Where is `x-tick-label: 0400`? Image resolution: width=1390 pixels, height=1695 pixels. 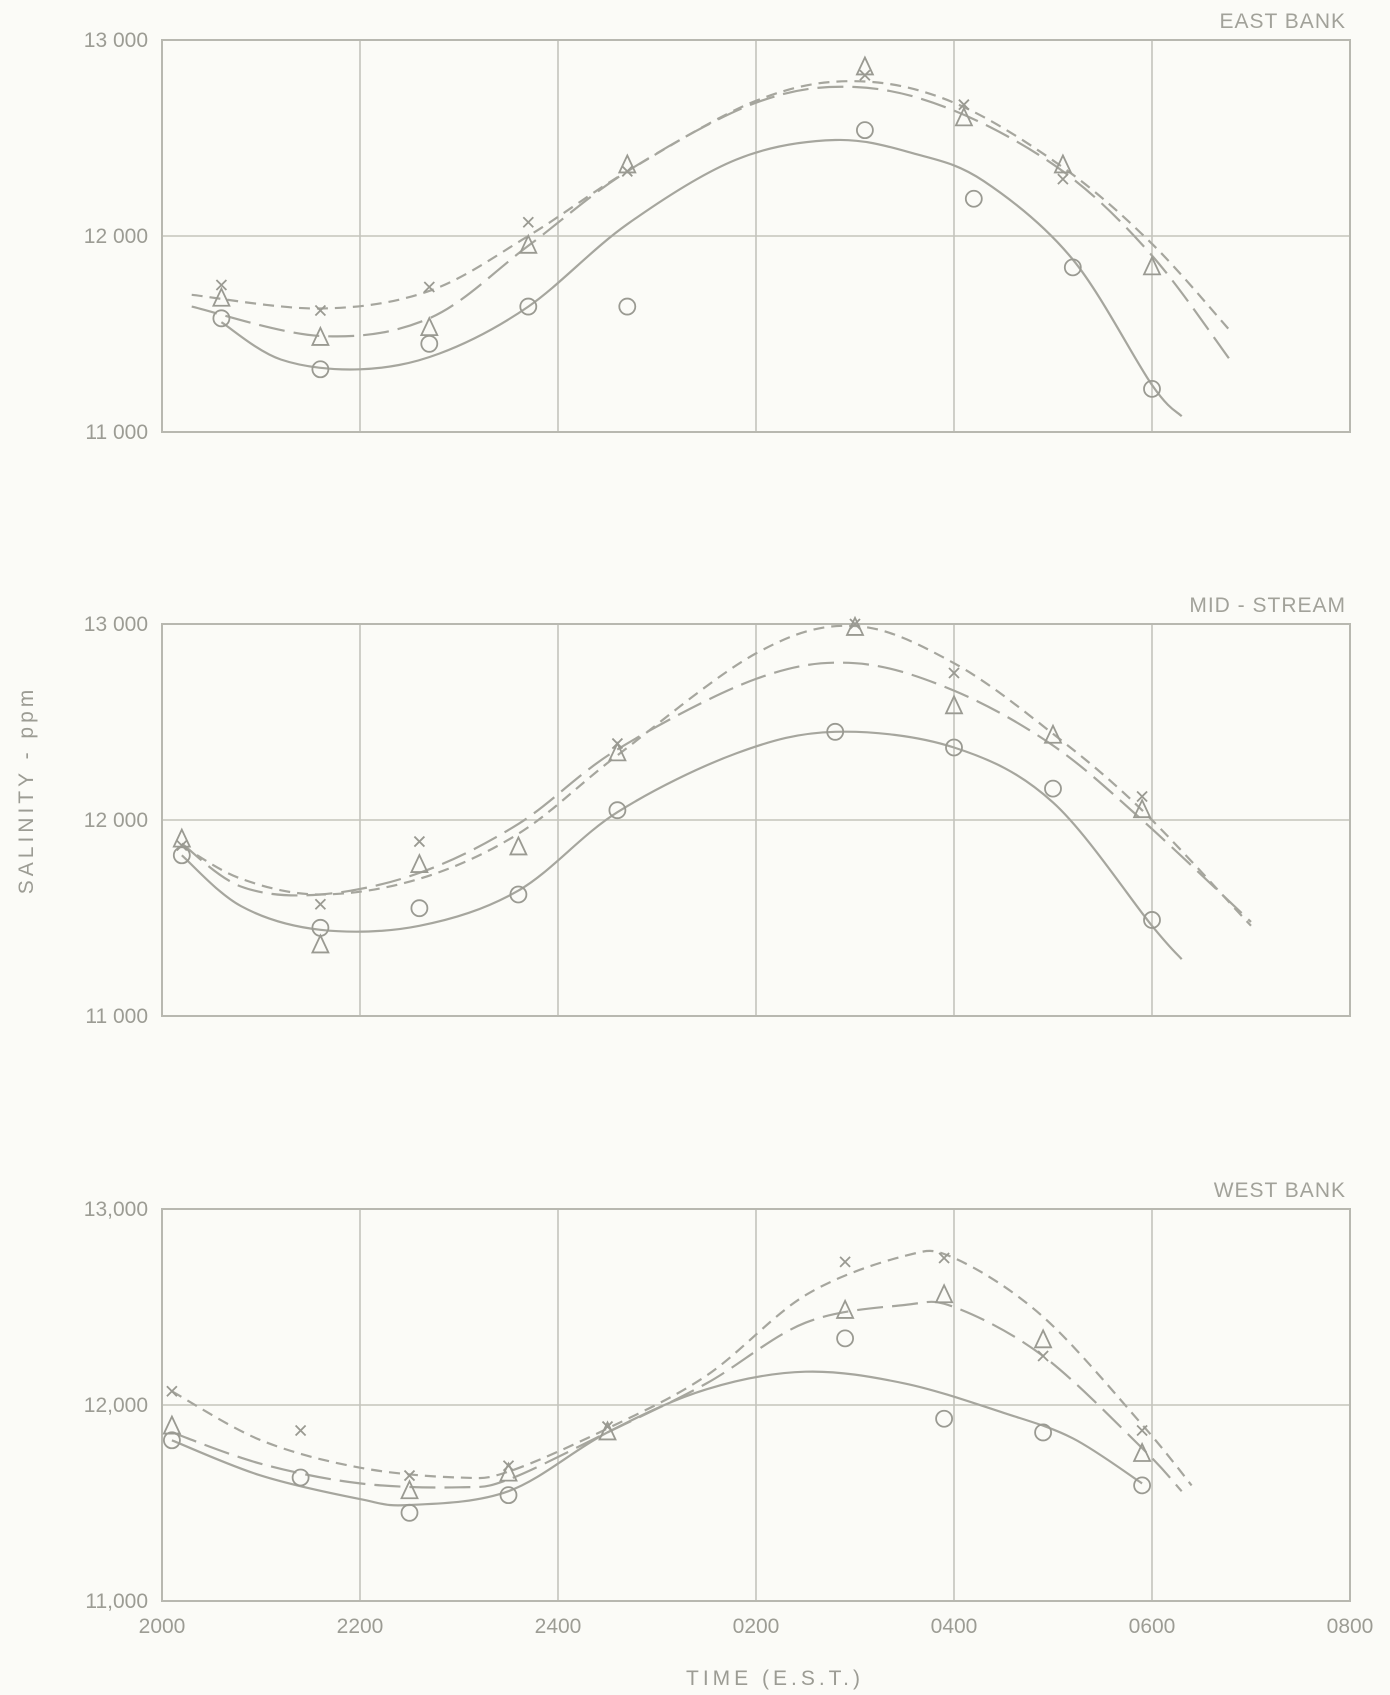 x-tick-label: 0400 is located at coordinates (954, 1626).